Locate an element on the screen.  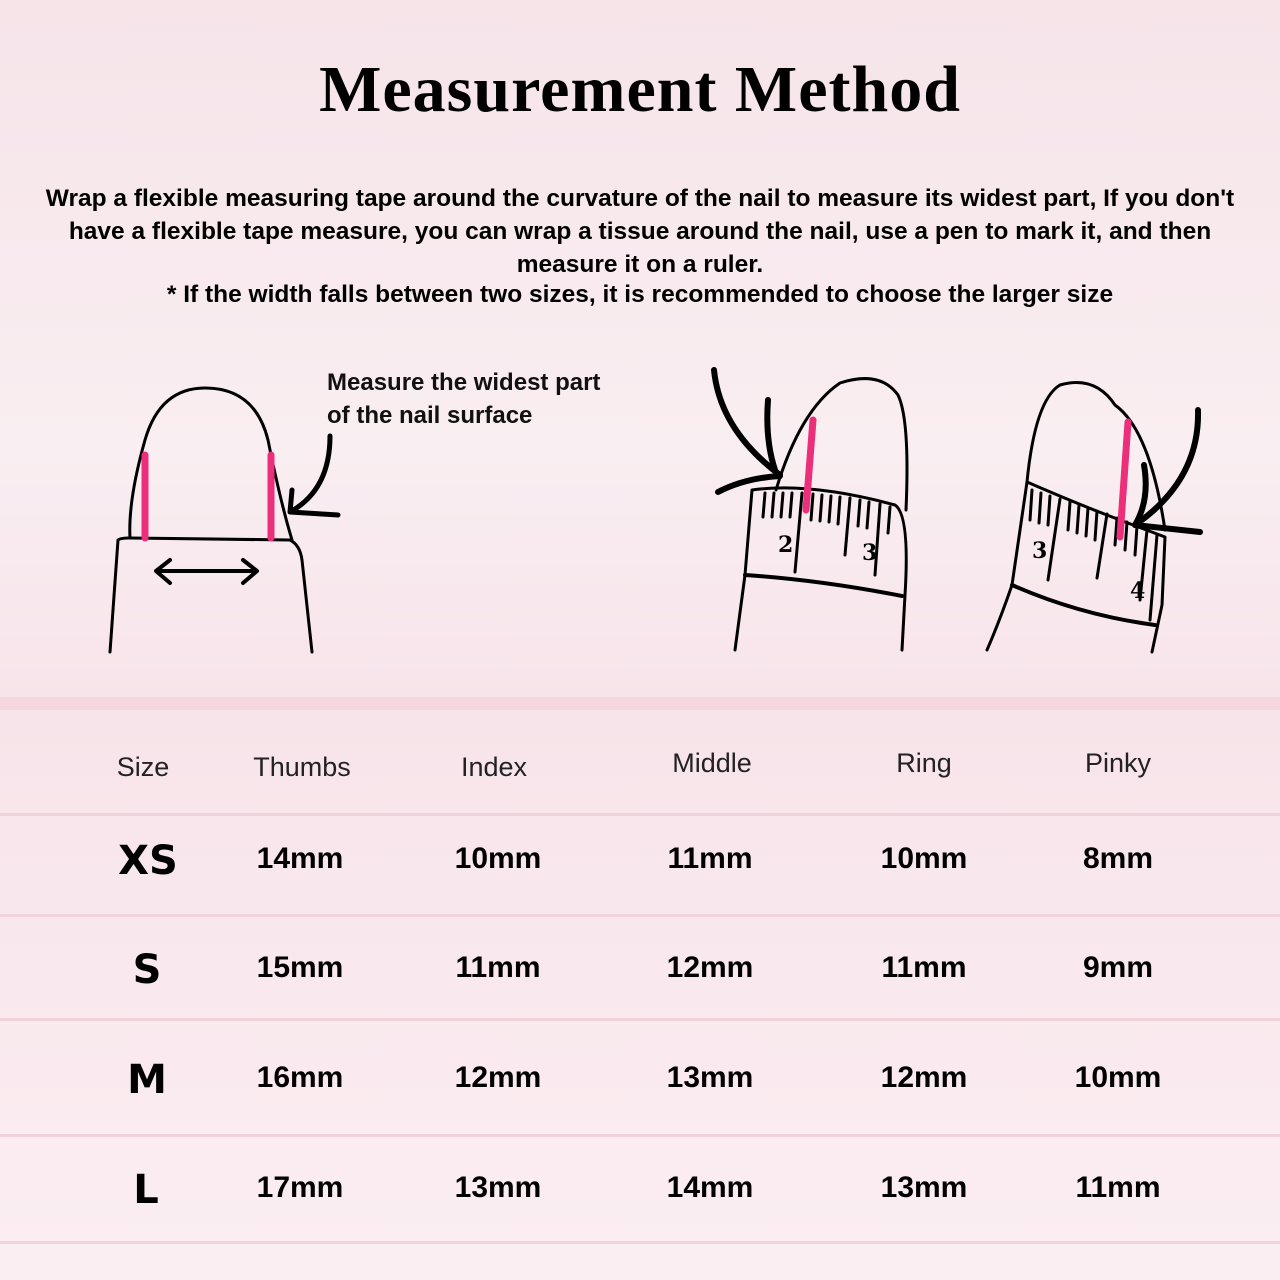
header-thumbs: Thumbs is located at coordinates (302, 767).